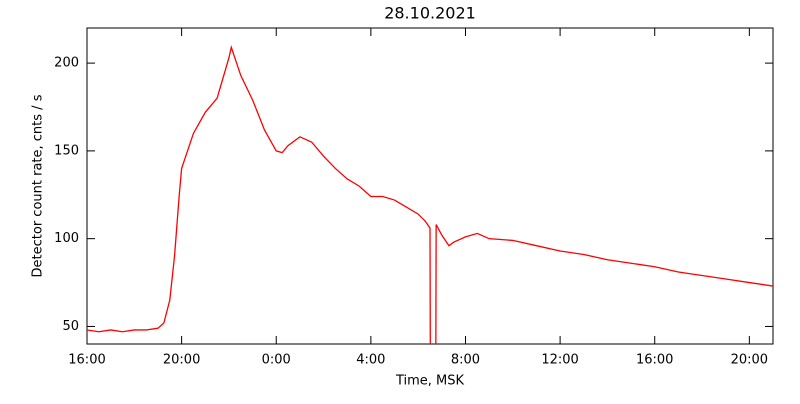  Describe the element at coordinates (559, 360) in the screenshot. I see `x-tick-label: 12:00` at that location.